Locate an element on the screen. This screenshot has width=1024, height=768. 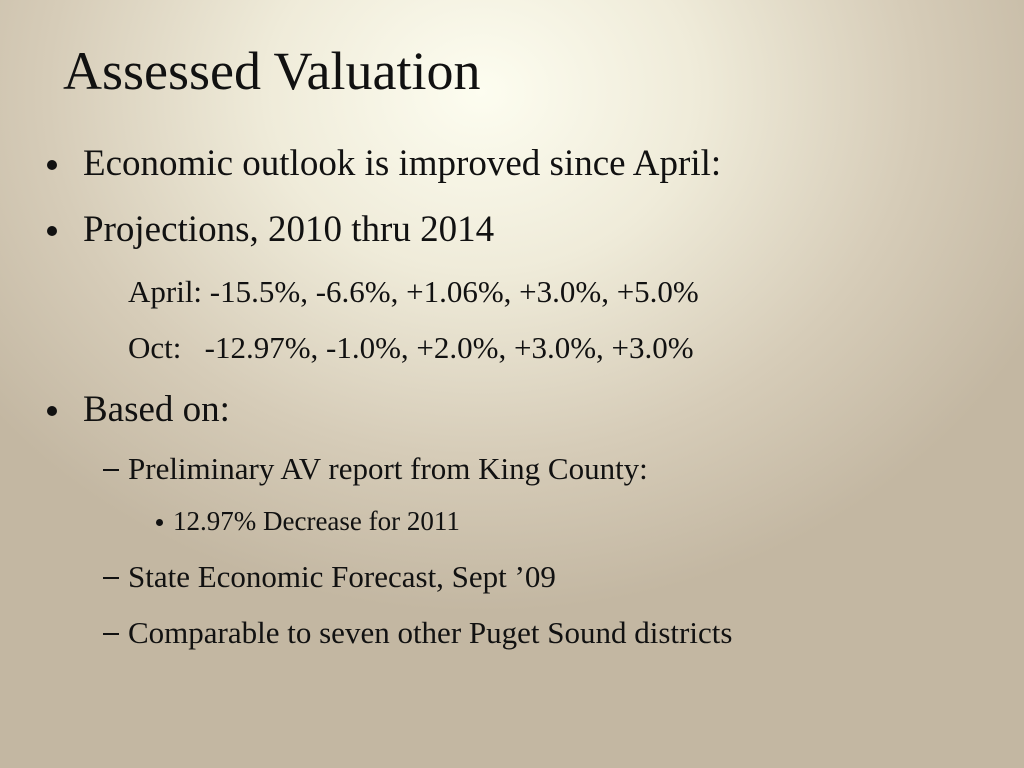
sub-bullet-text: State Economic Forecast, Sept ’09 is located at coordinates (342, 576).